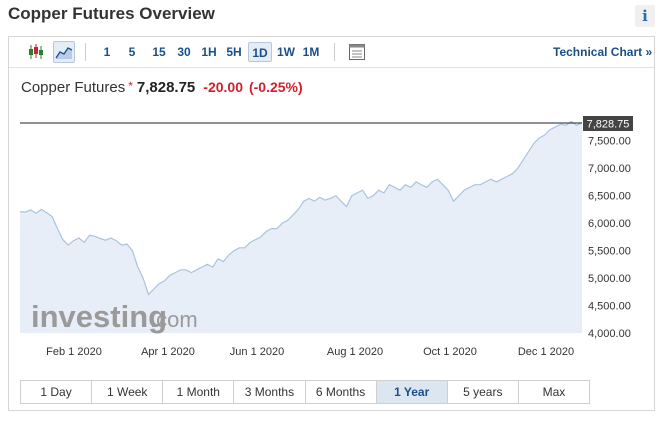  I want to click on price-change: -20.00, so click(223, 87).